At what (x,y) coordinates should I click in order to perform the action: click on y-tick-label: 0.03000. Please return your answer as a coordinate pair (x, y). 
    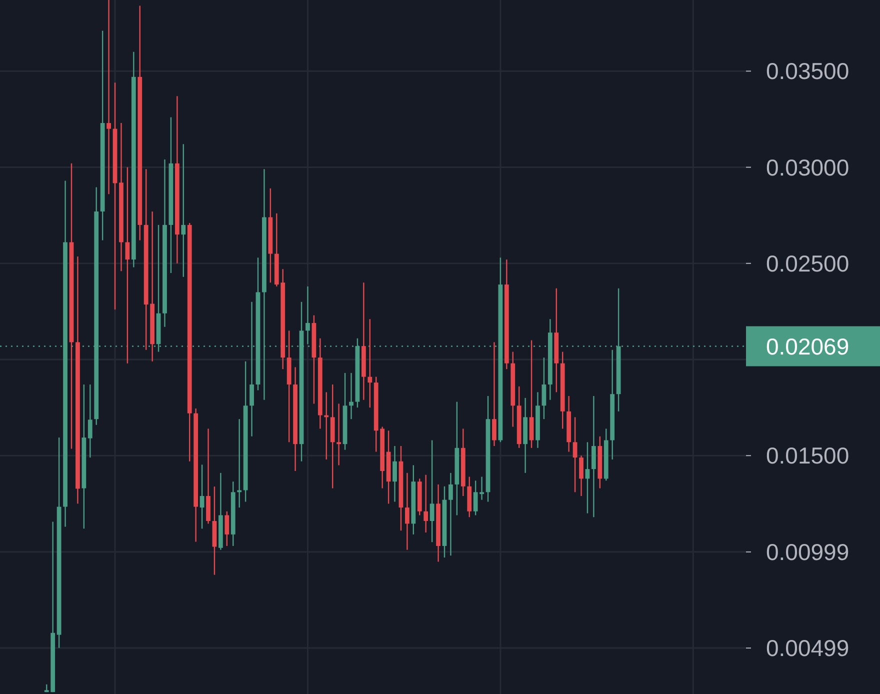
    Looking at the image, I should click on (808, 167).